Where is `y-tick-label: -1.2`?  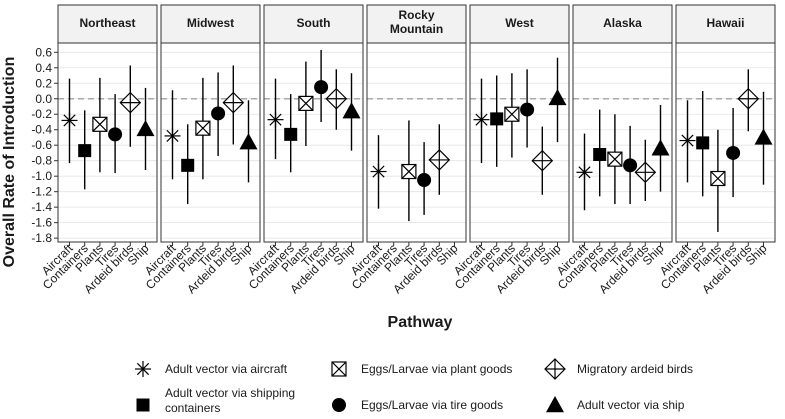
y-tick-label: -1.2 is located at coordinates (41, 192).